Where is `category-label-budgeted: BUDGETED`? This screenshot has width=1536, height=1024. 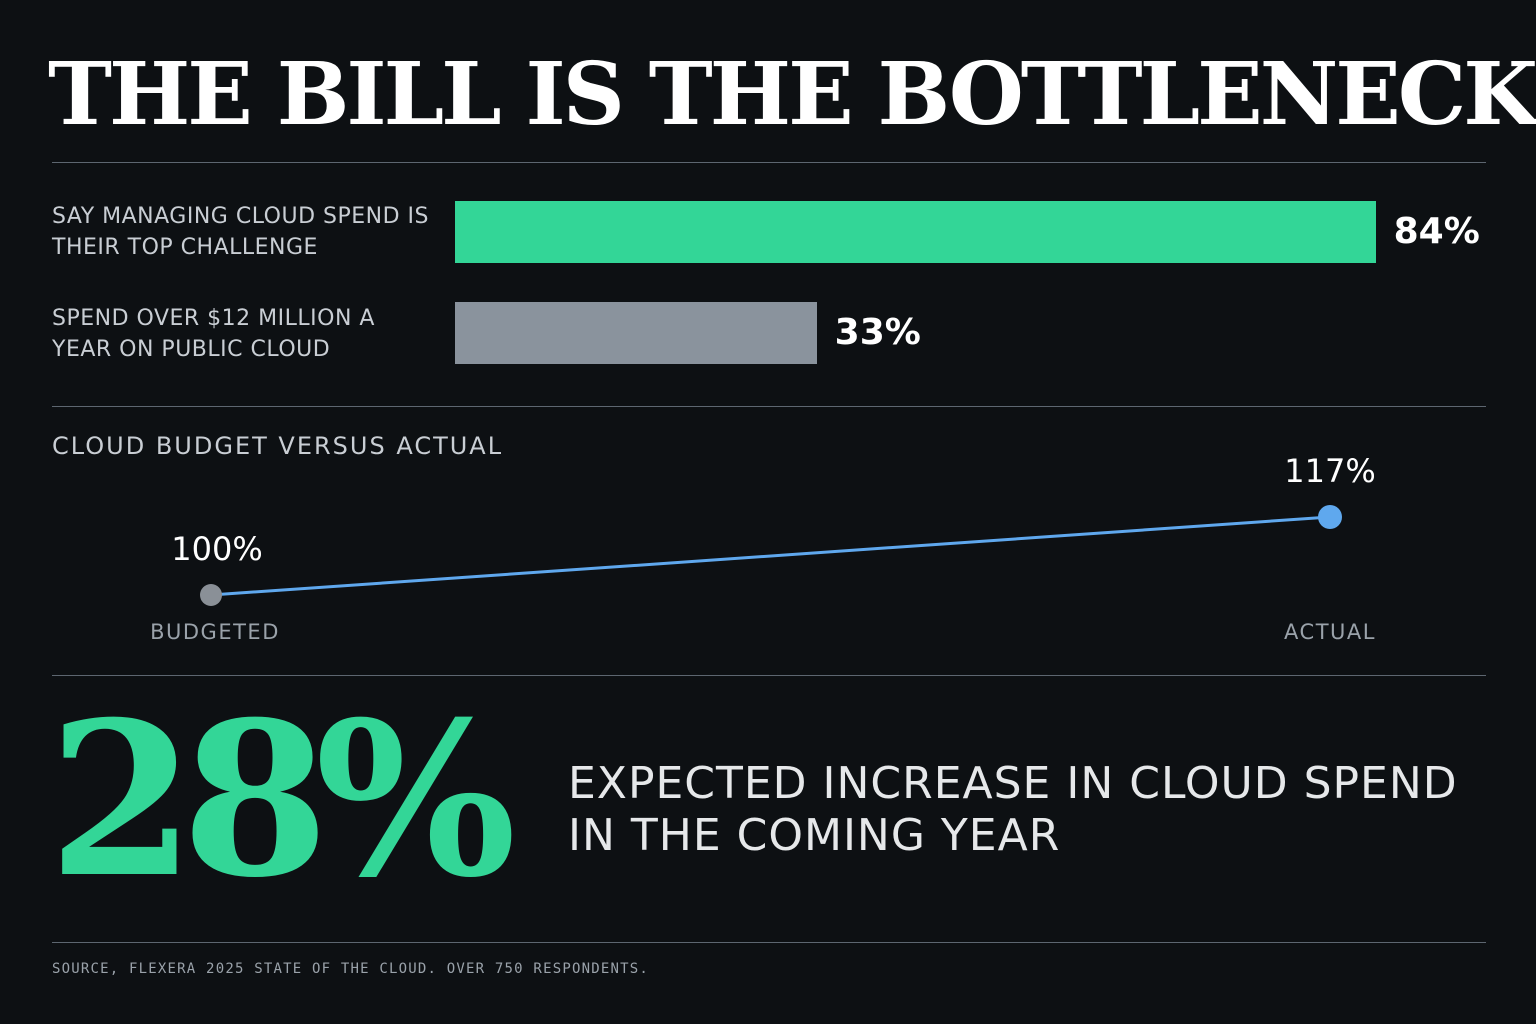
category-label-budgeted: BUDGETED is located at coordinates (215, 632).